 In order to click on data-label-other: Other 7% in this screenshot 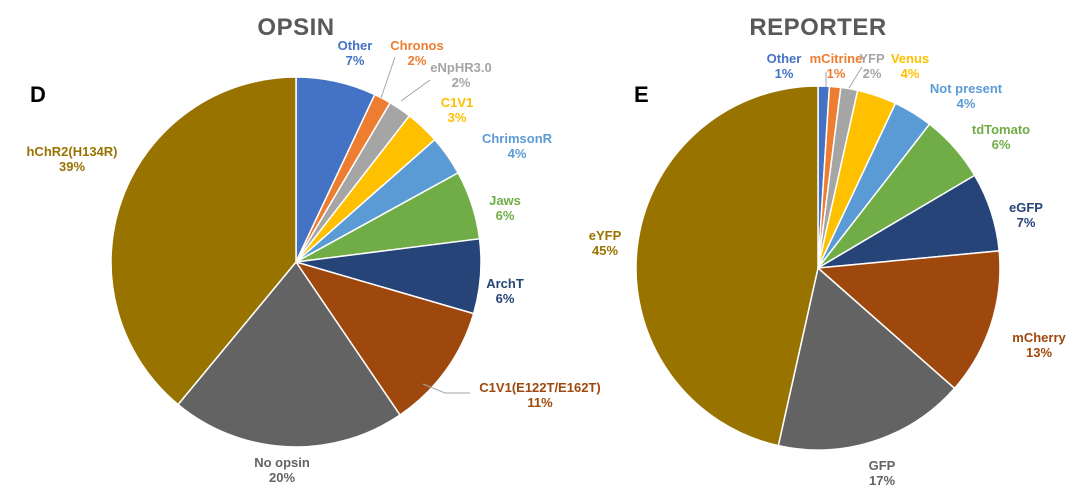, I will do `click(355, 53)`.